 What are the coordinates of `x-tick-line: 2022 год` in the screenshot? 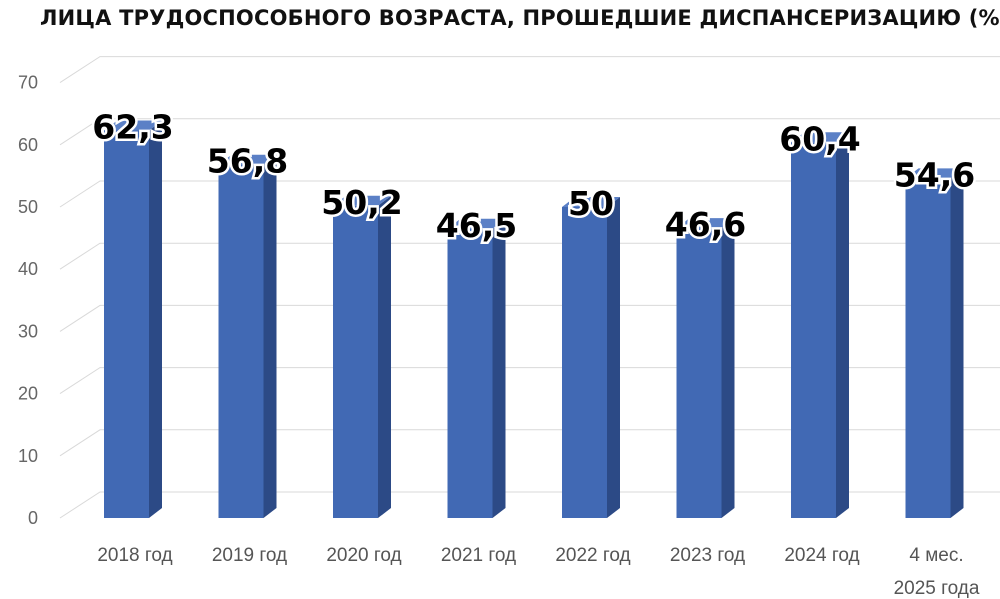 It's located at (592, 555).